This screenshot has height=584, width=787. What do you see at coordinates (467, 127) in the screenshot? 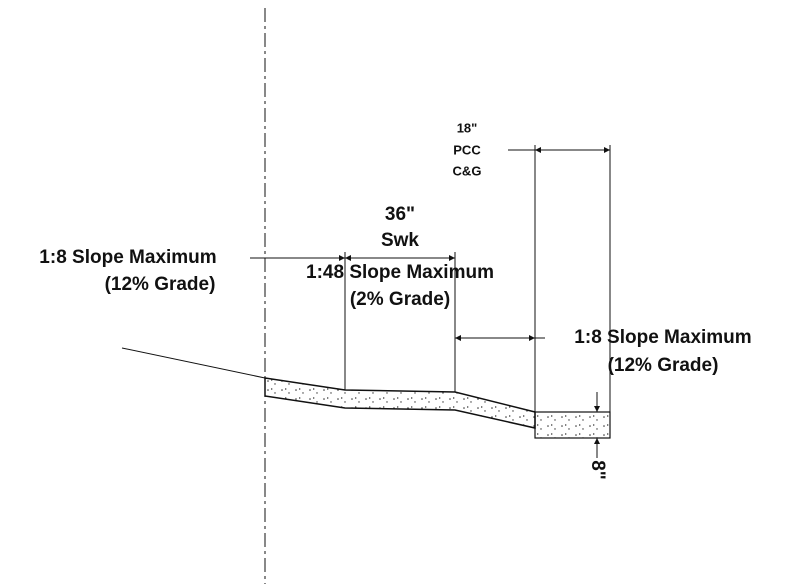
I see `curb-width: 18"` at bounding box center [467, 127].